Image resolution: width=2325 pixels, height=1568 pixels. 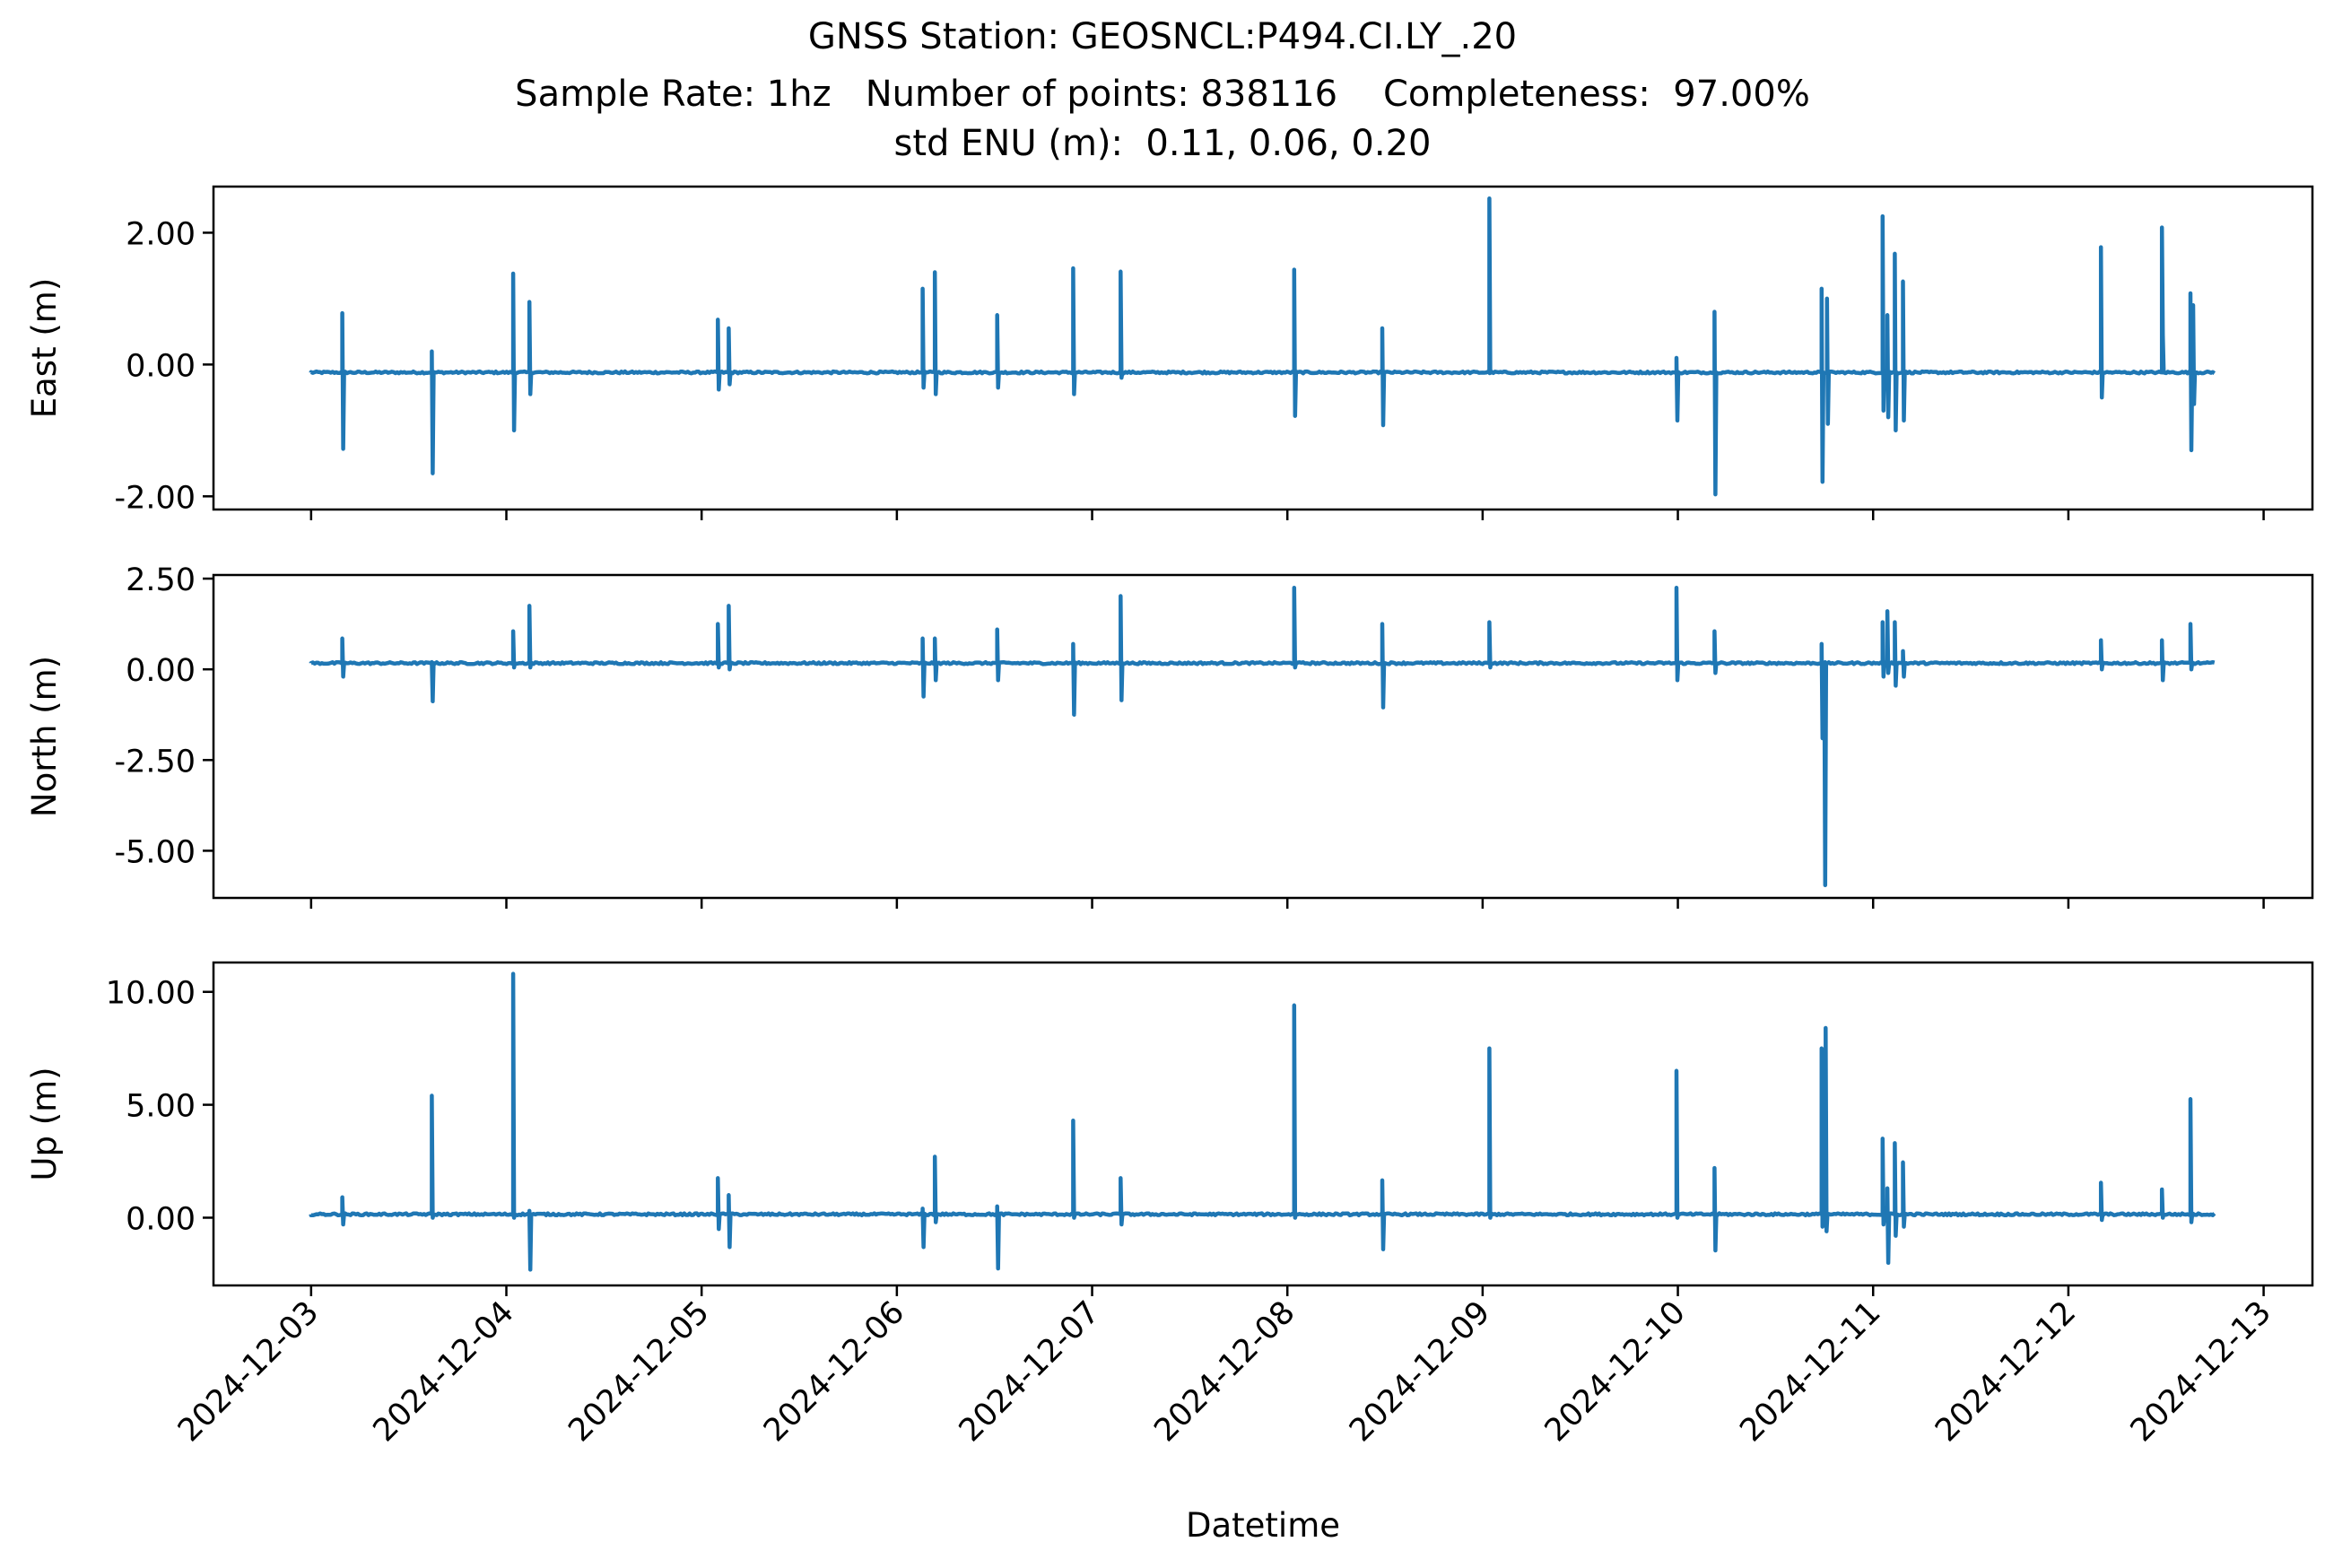 I want to click on xtick-label: 2024-12-08, so click(x=1224, y=1371).